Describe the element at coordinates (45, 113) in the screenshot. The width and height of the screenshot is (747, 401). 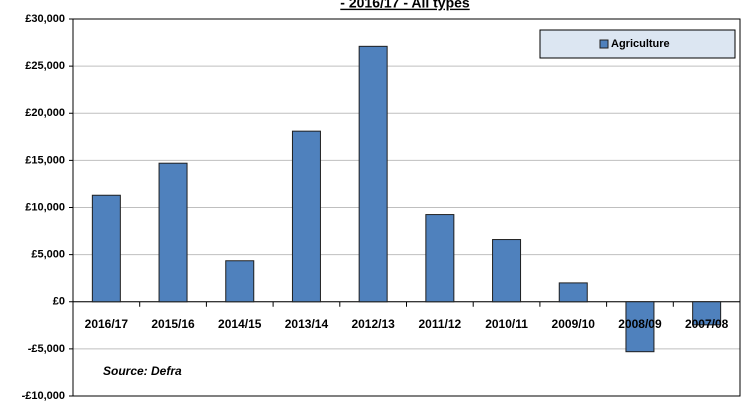
I see `y-tick-label: £20,000` at that location.